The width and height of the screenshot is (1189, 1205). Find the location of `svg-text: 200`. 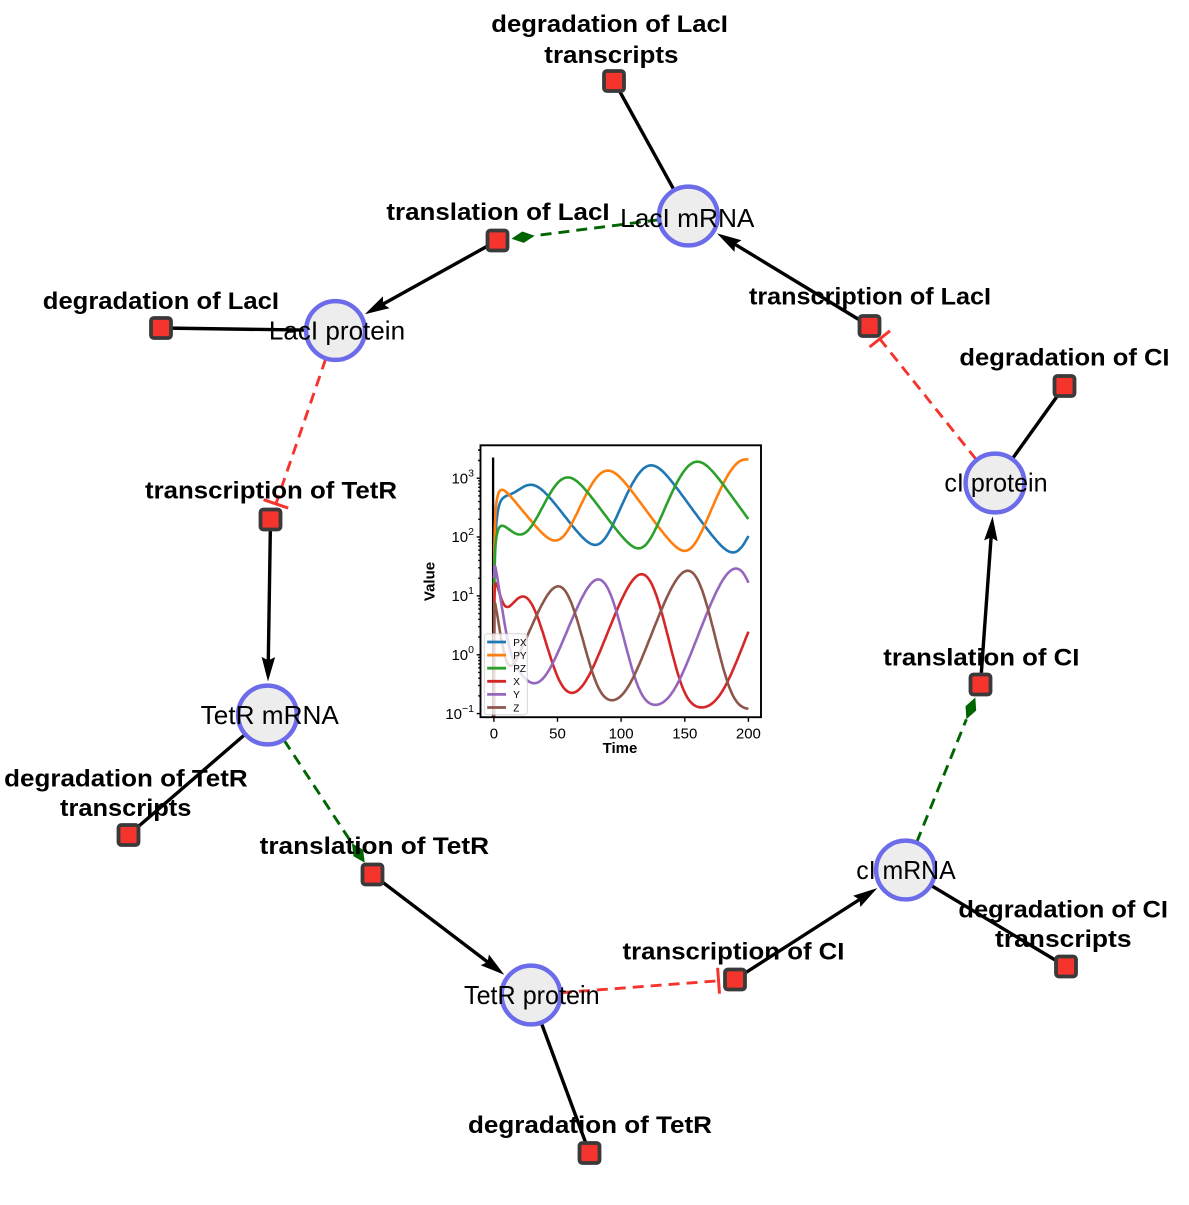

svg-text: 200 is located at coordinates (748, 734).